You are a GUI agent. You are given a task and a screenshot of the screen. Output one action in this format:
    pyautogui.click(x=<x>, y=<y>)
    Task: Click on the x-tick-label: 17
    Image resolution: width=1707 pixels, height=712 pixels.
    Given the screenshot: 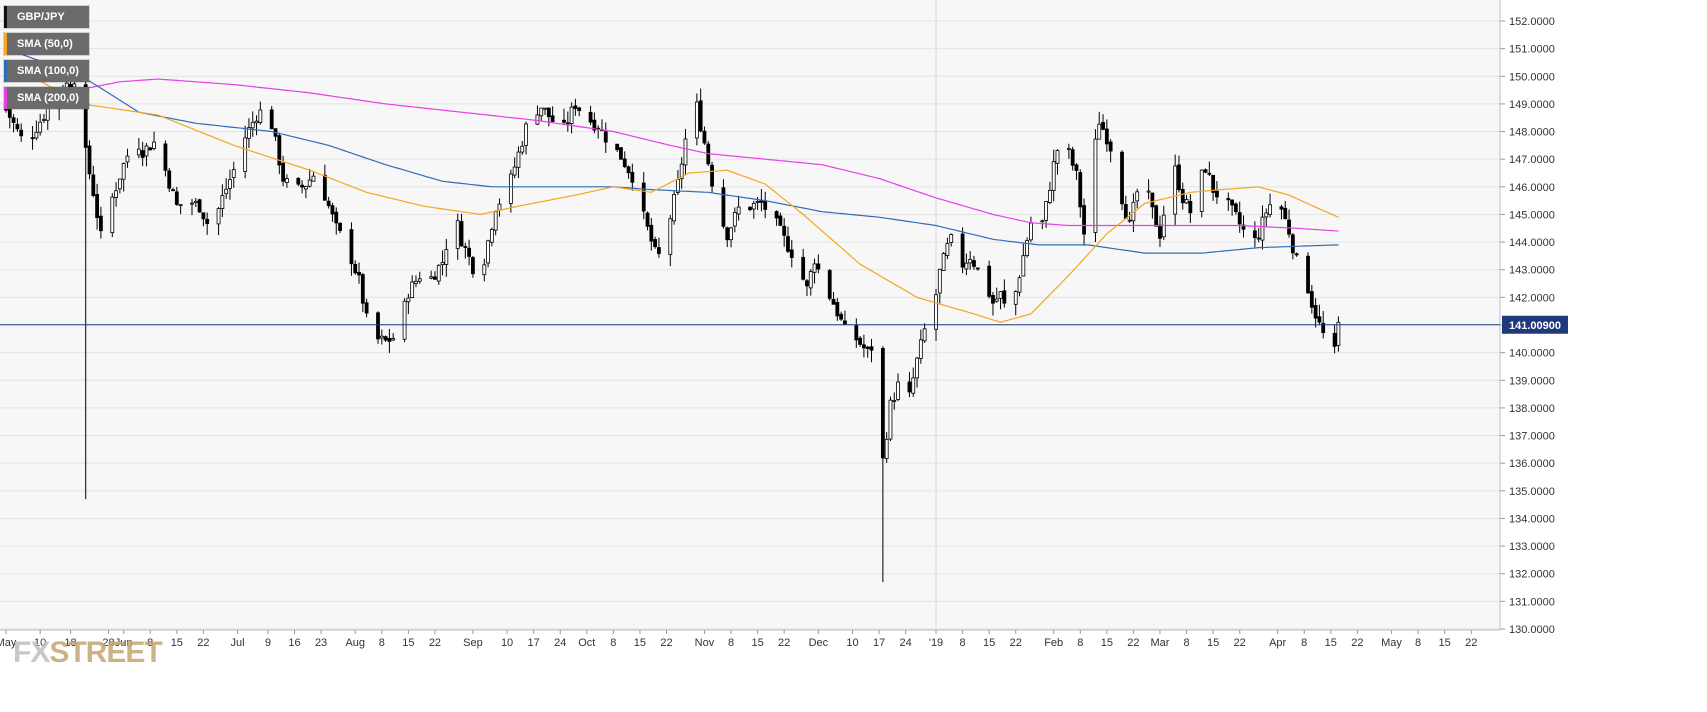 What is the action you would take?
    pyautogui.click(x=534, y=643)
    